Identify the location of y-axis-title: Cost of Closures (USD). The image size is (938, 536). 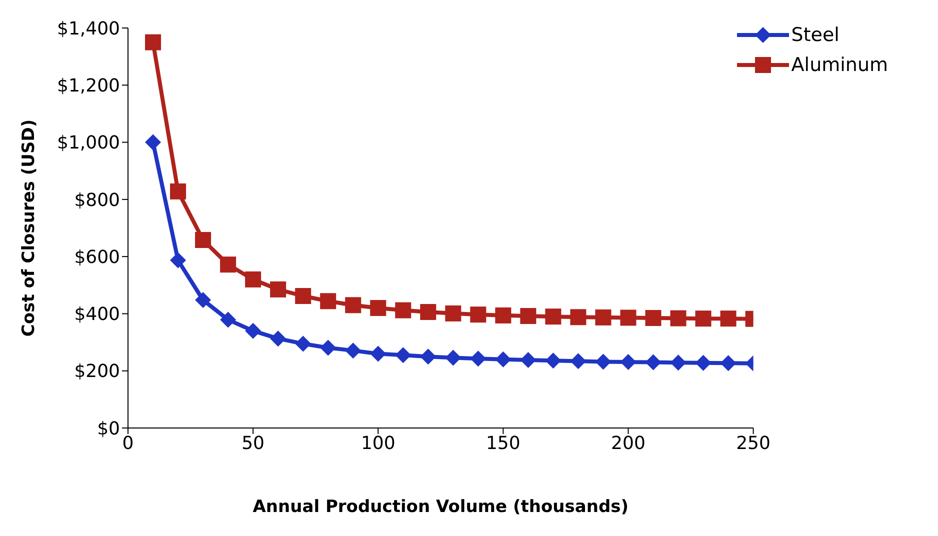
(29, 228).